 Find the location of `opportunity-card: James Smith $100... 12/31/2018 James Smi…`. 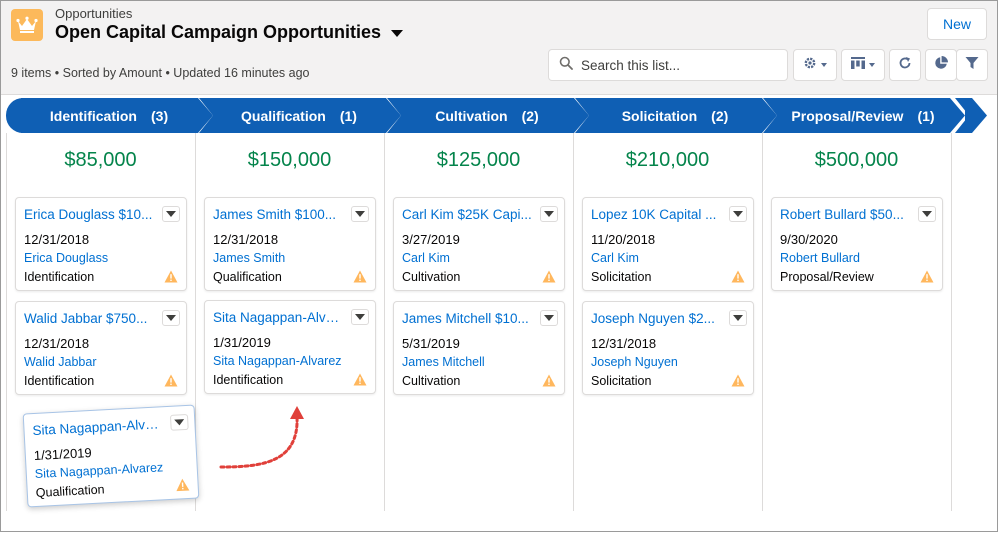

opportunity-card: James Smith $100... 12/31/2018 James Smi… is located at coordinates (290, 244).